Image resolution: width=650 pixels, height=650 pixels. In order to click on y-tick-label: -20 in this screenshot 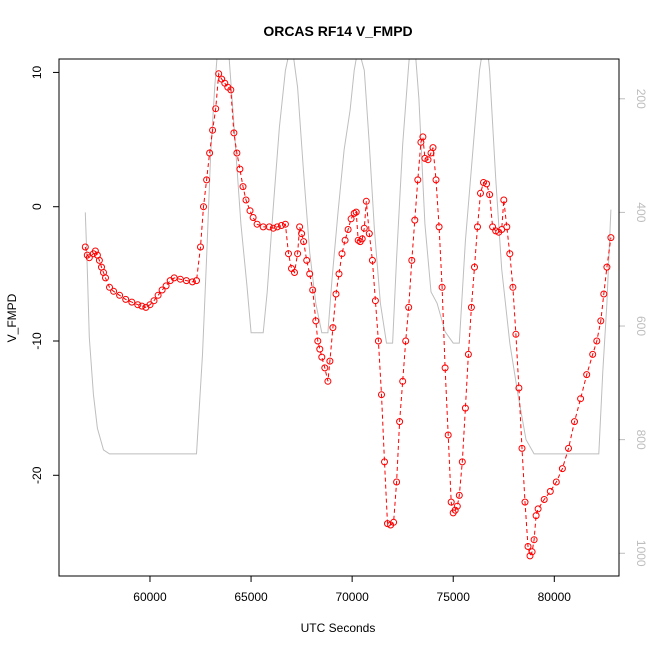, I will do `click(37, 475)`.